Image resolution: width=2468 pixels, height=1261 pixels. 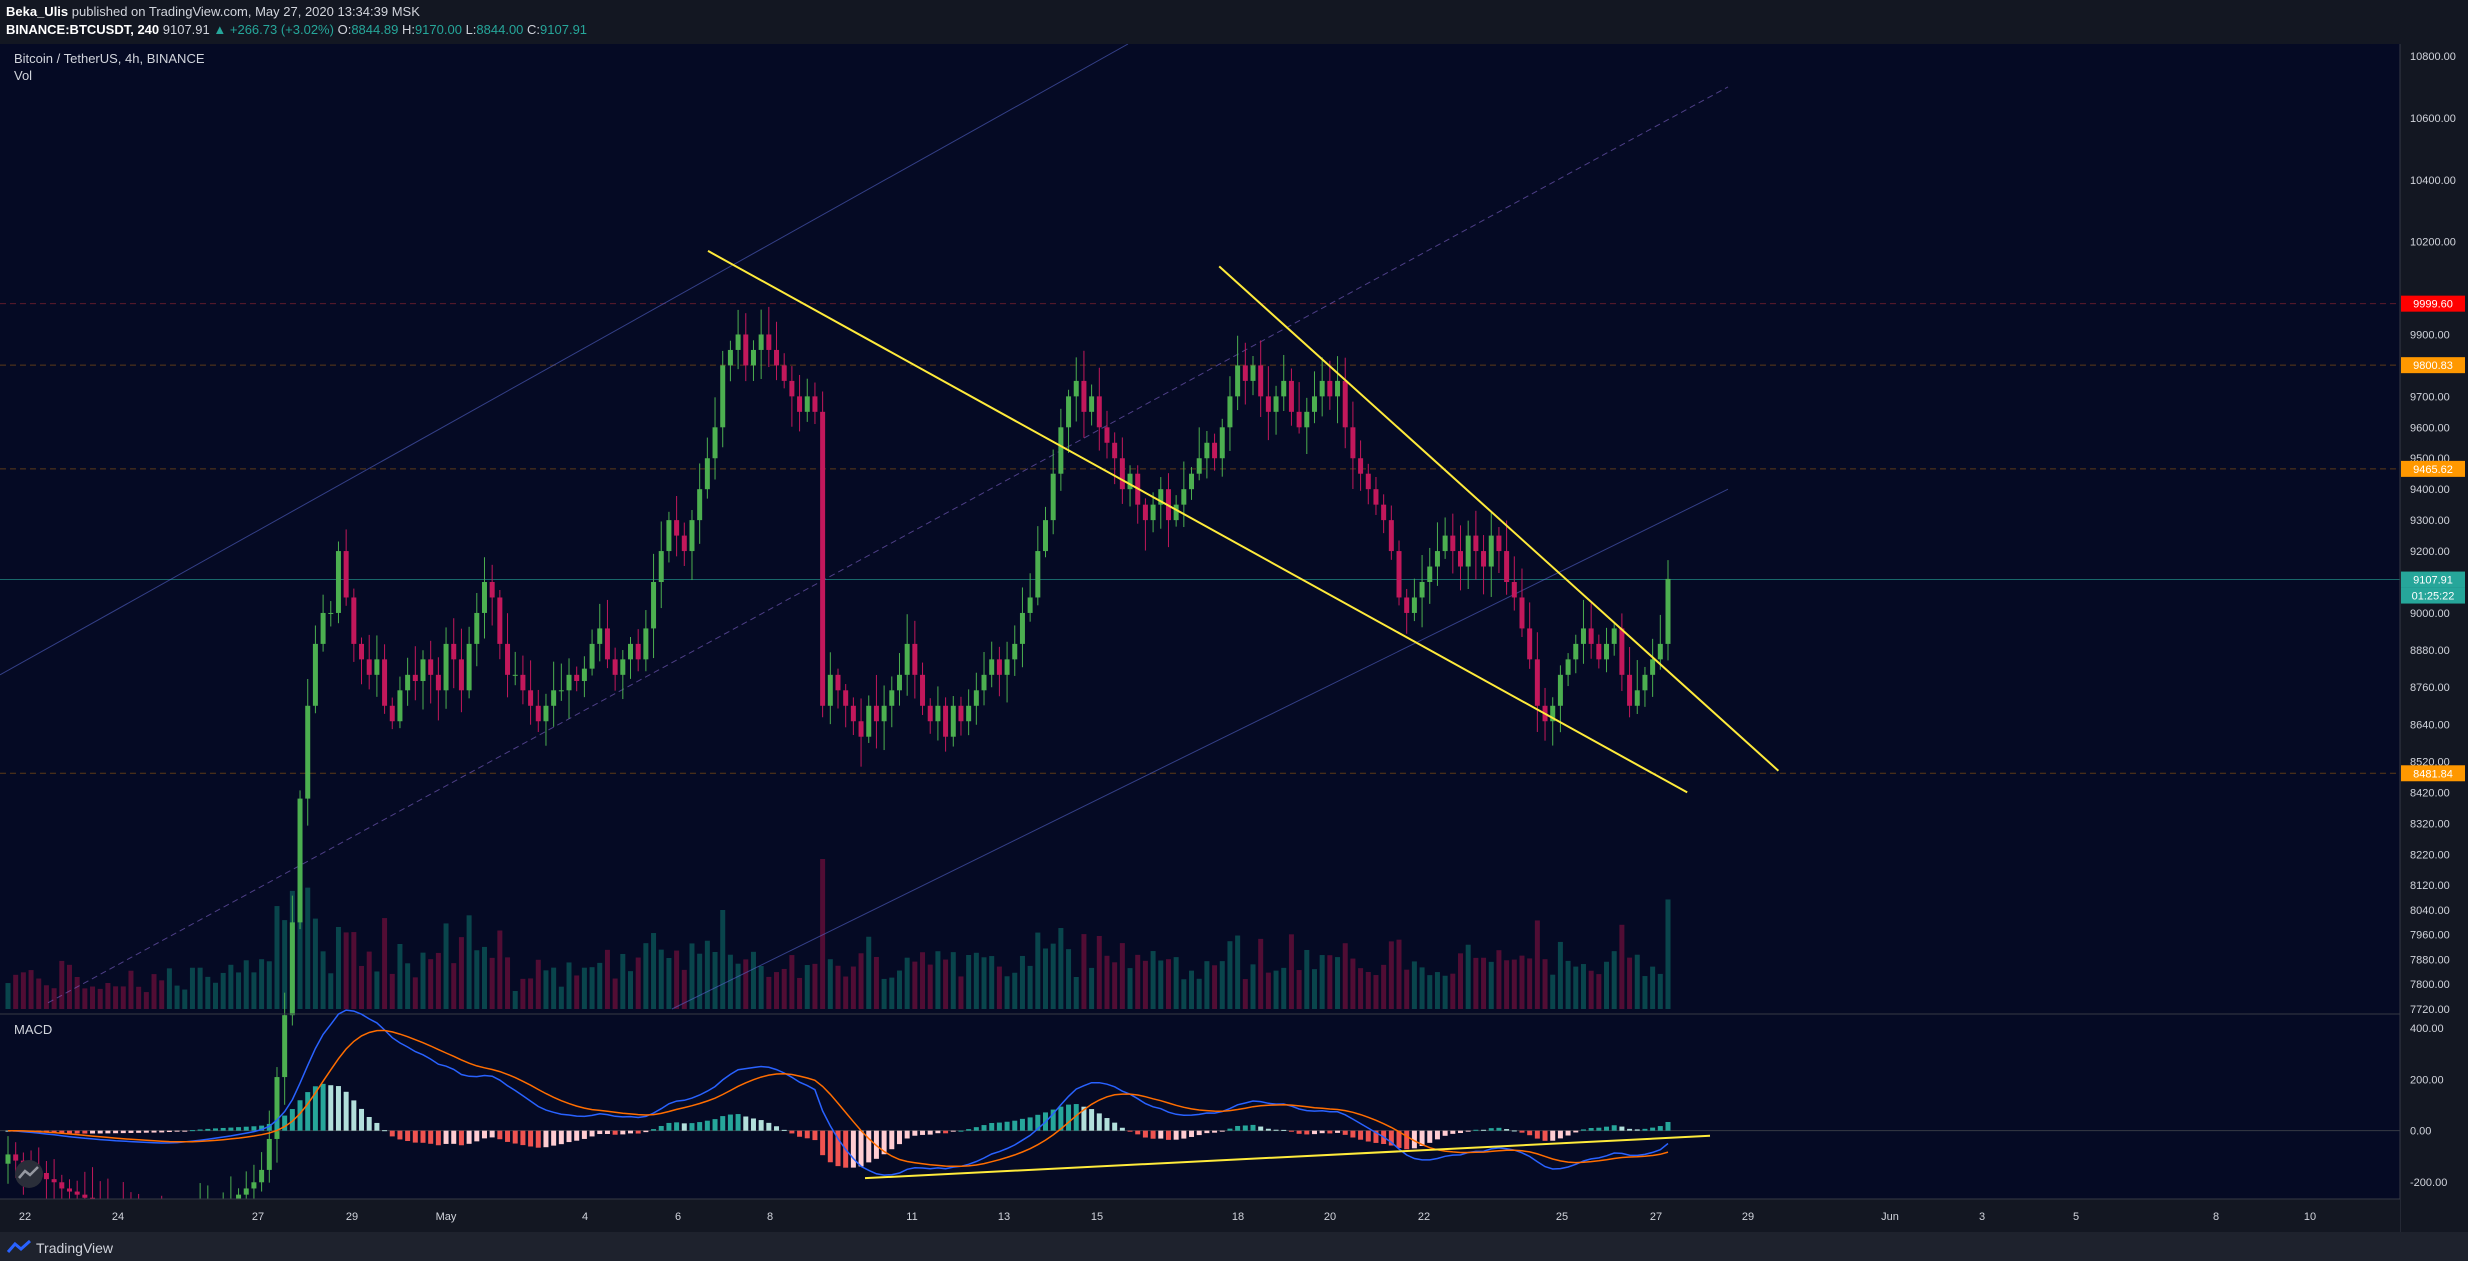 What do you see at coordinates (37, 11) in the screenshot?
I see `author-name: Beka_Ulis` at bounding box center [37, 11].